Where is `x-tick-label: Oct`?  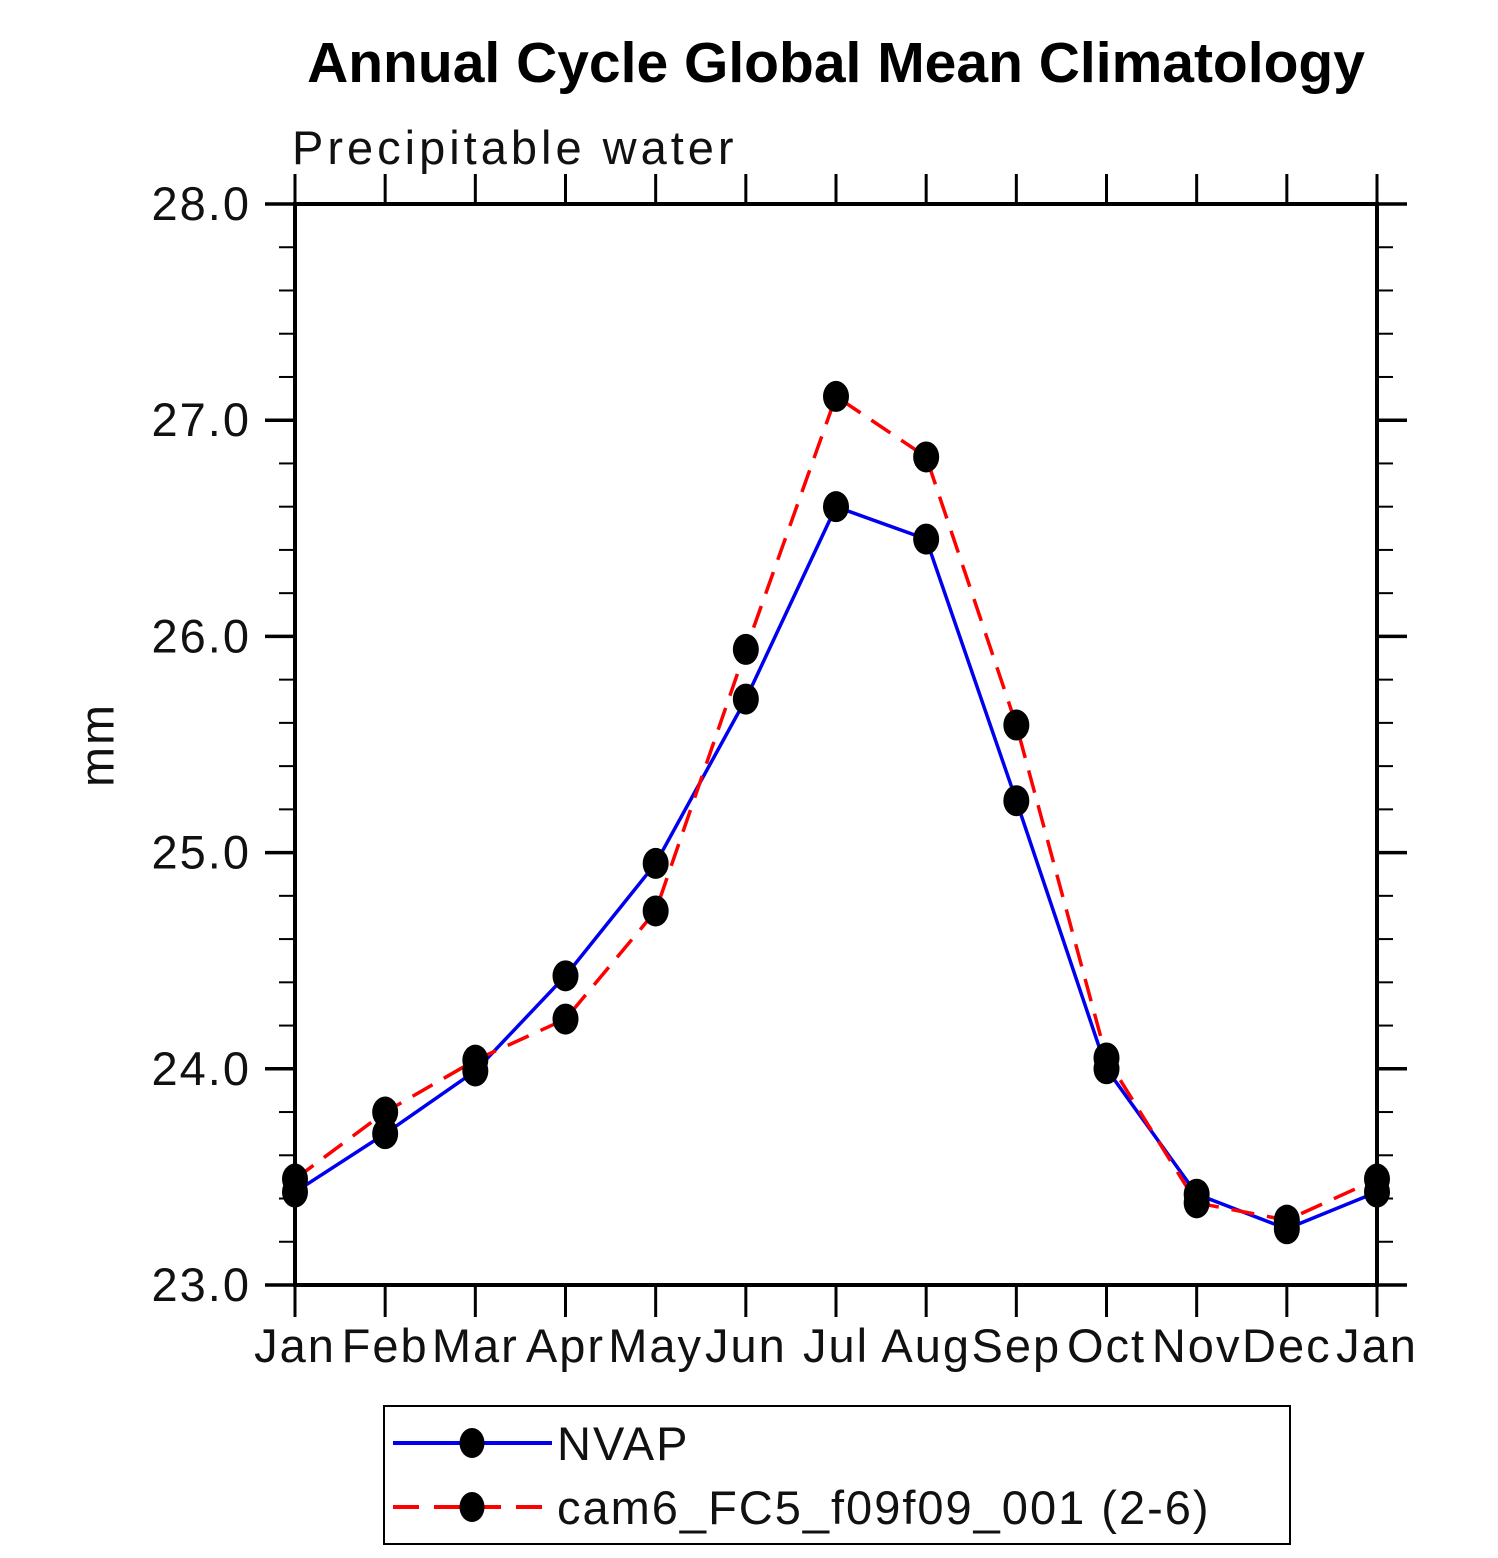
x-tick-label: Oct is located at coordinates (1106, 1345).